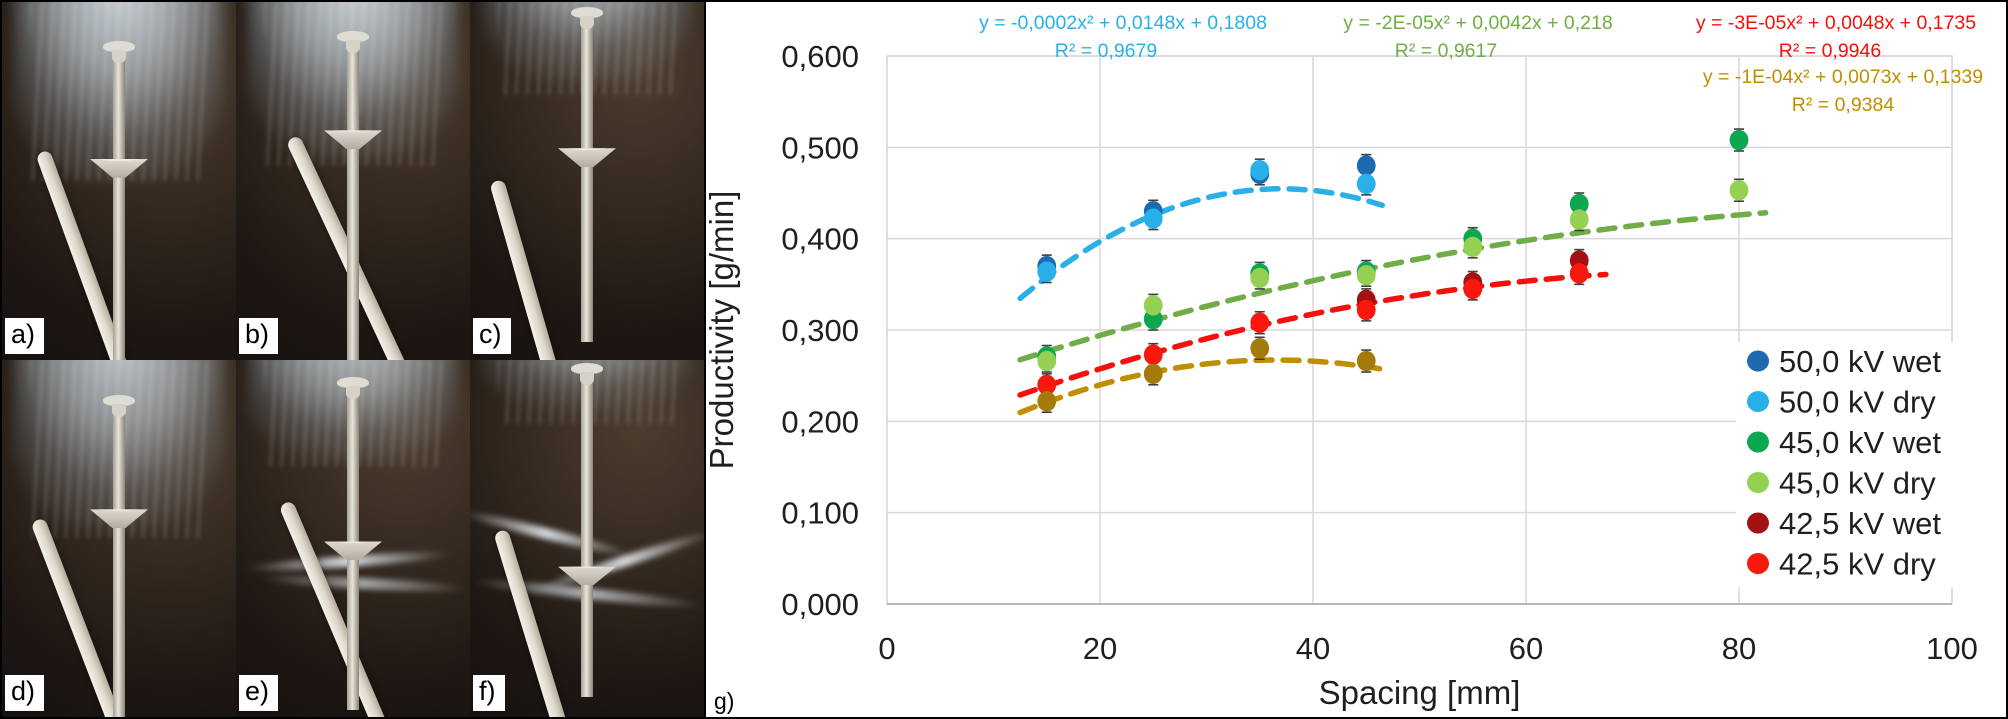  Describe the element at coordinates (1860, 523) in the screenshot. I see `legend-label: 42,5 kV wet` at that location.